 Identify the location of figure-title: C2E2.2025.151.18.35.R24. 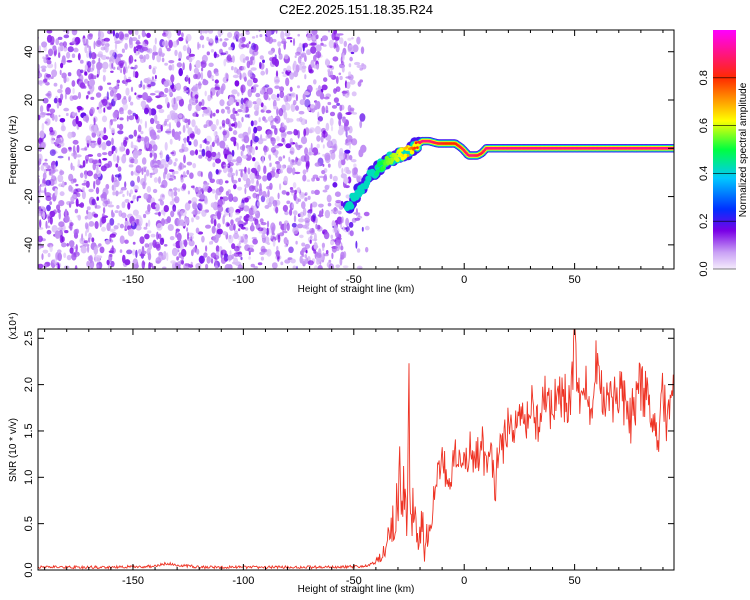
(356, 9).